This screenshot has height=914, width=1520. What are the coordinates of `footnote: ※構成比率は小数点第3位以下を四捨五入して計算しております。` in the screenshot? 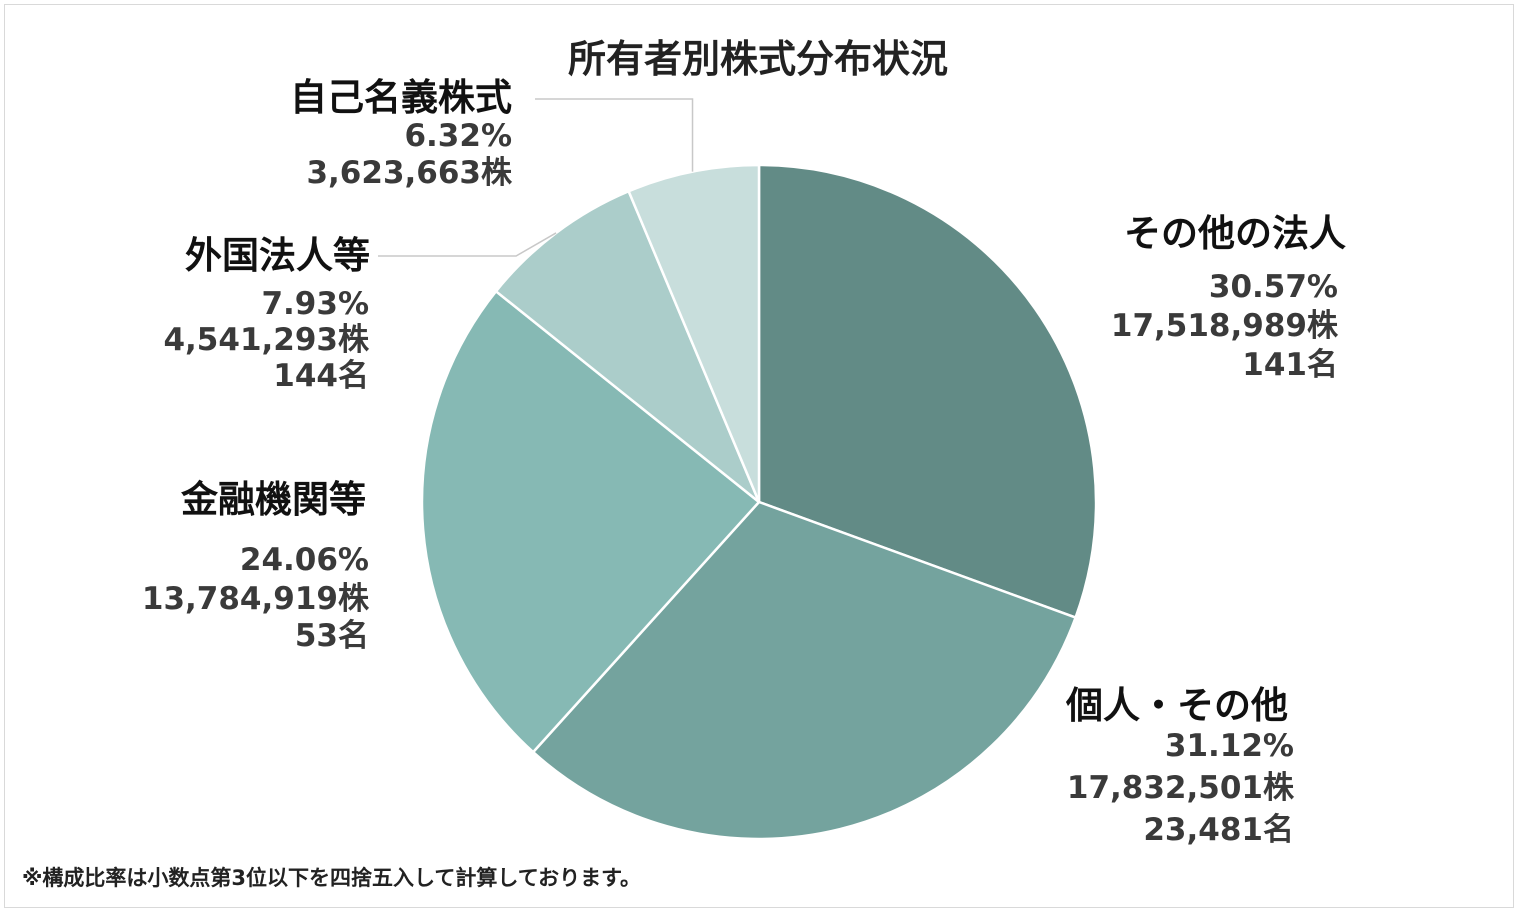 It's located at (332, 878).